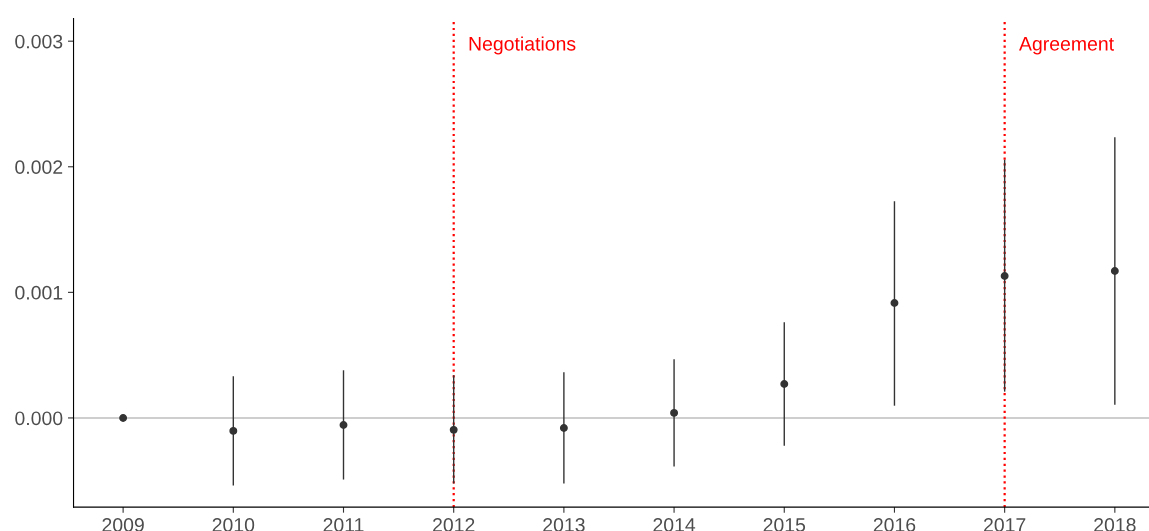 The height and width of the screenshot is (531, 1149). Describe the element at coordinates (1066, 46) in the screenshot. I see `ref-line-label: Agreement` at that location.